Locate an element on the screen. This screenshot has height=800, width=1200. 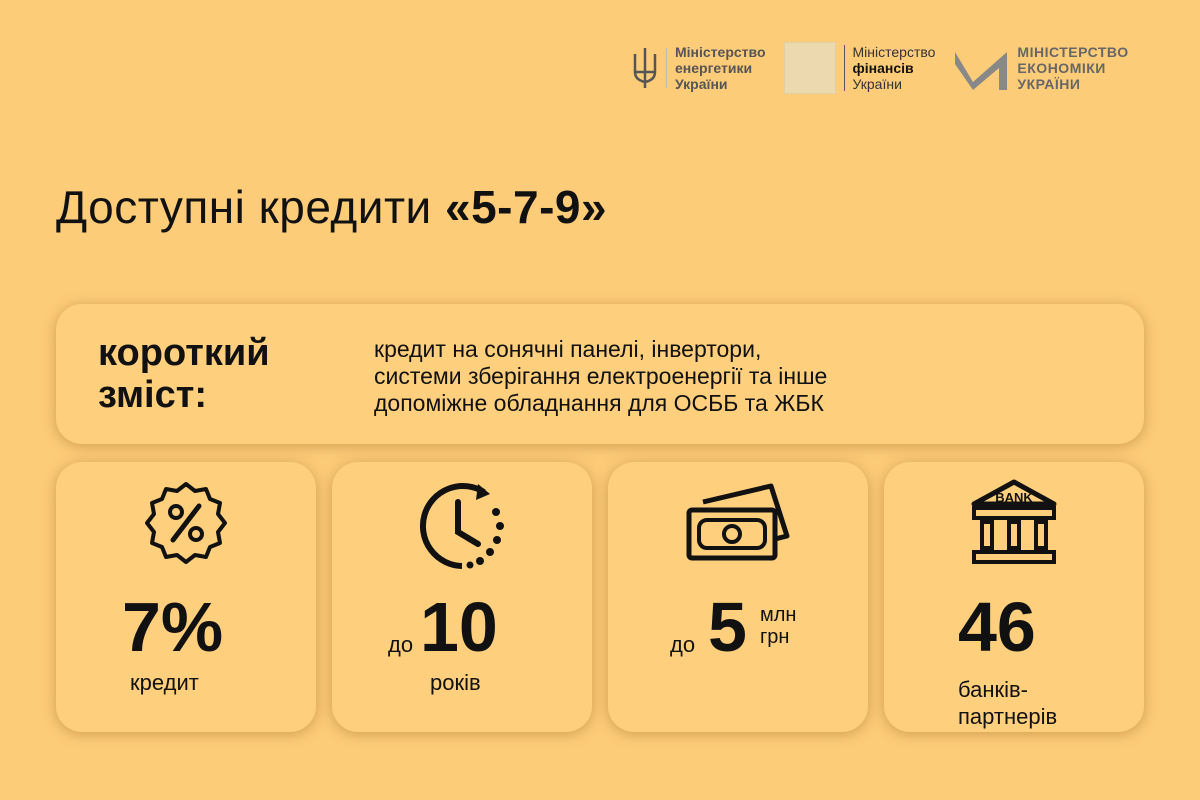
trident-icon is located at coordinates (645, 68).